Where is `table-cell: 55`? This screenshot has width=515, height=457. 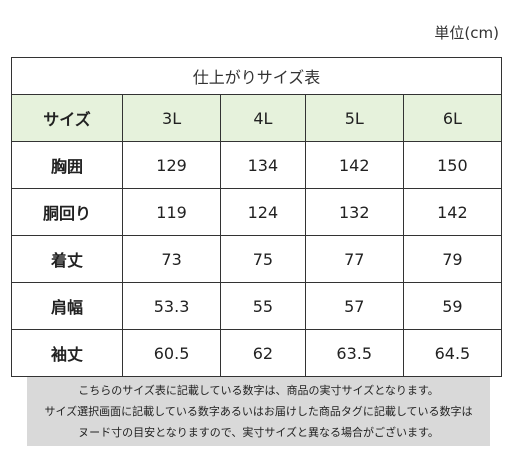 table-cell: 55 is located at coordinates (263, 306).